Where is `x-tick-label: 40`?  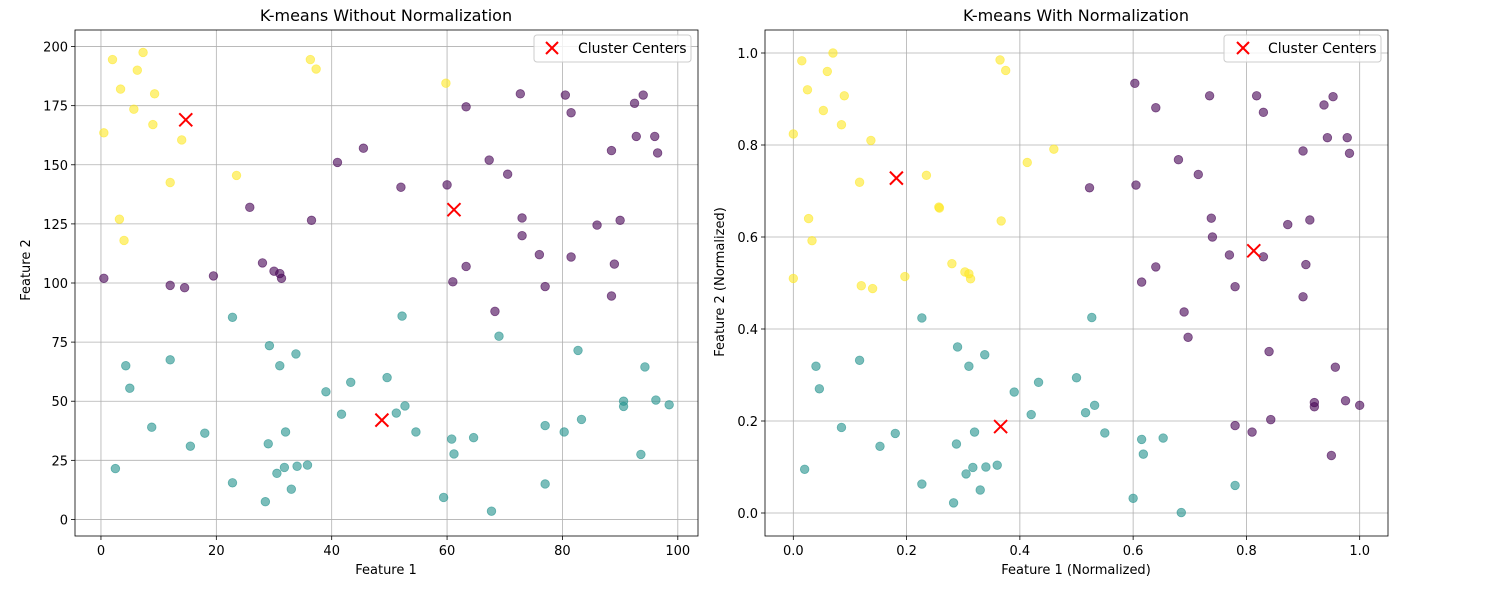
x-tick-label: 40 is located at coordinates (331, 551).